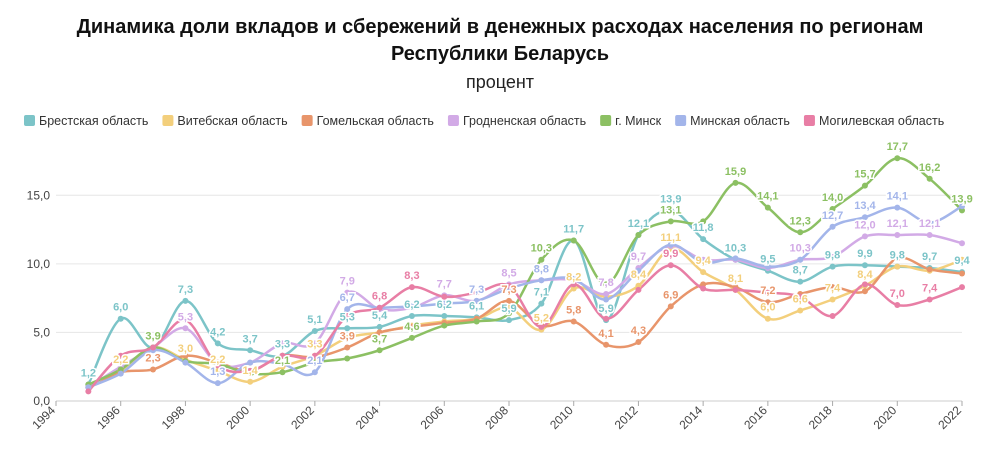  I want to click on y-tick-label: 10,0, so click(39, 264).